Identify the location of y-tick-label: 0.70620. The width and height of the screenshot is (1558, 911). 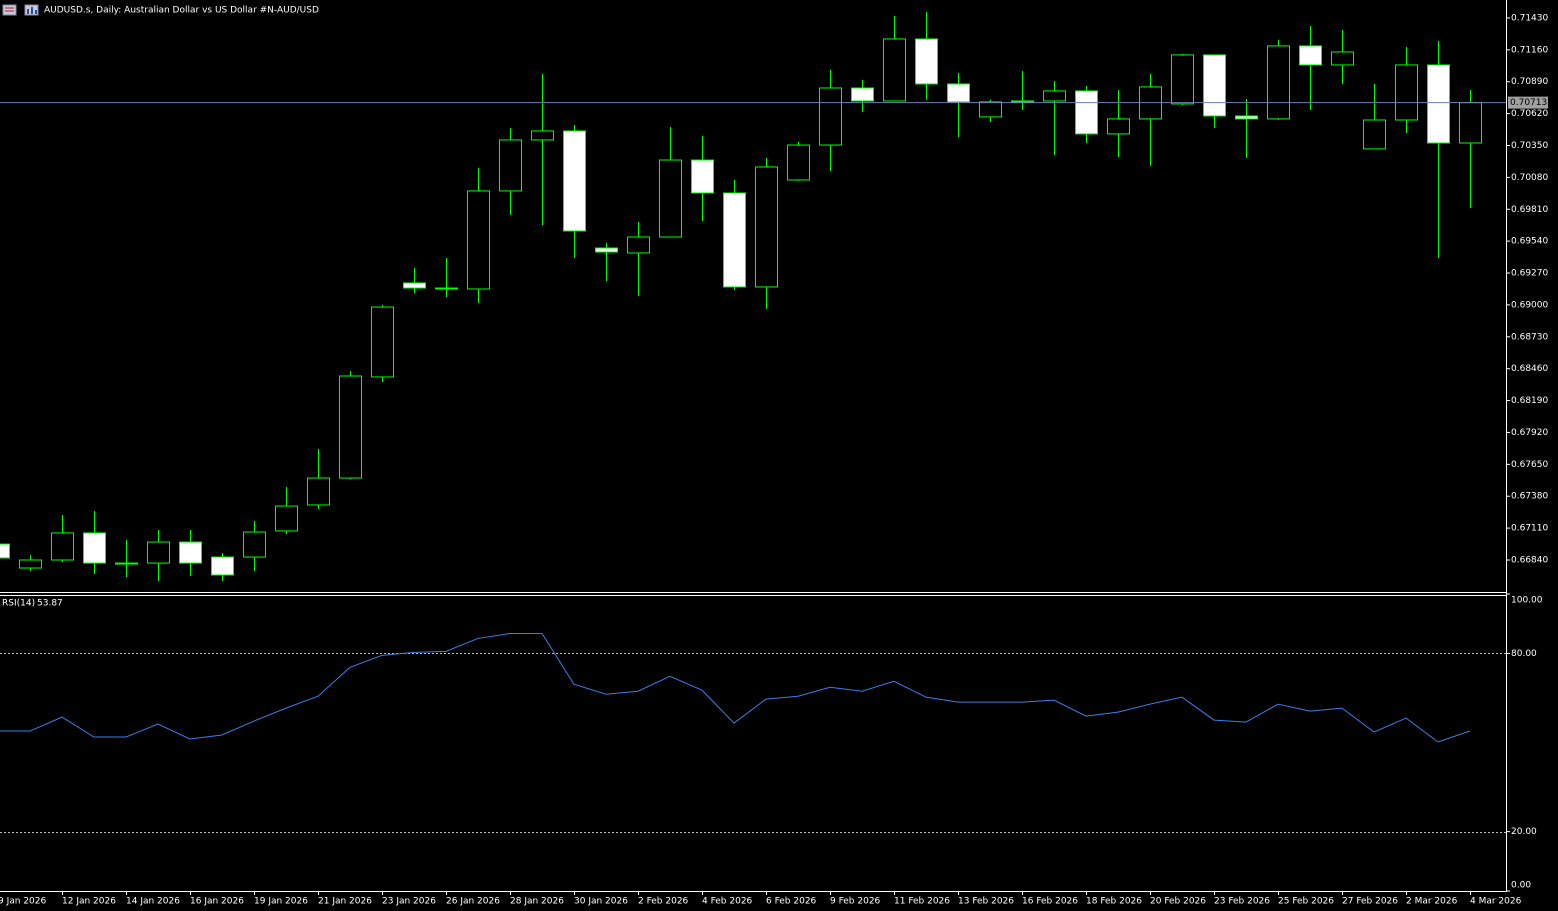
(1529, 114).